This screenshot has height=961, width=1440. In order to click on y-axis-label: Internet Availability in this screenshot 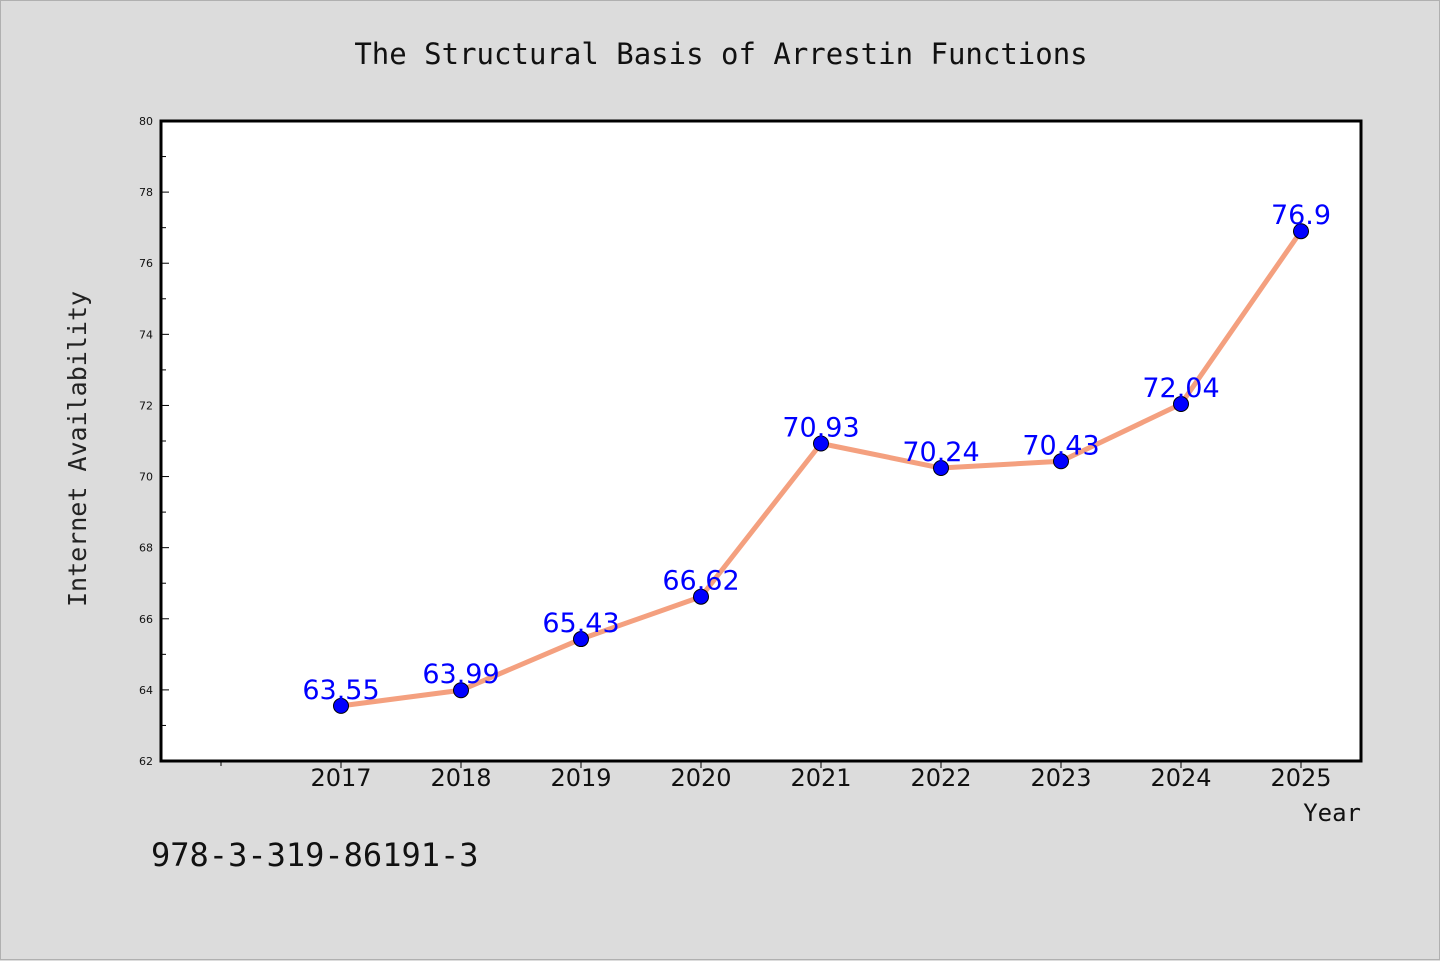, I will do `click(77, 449)`.